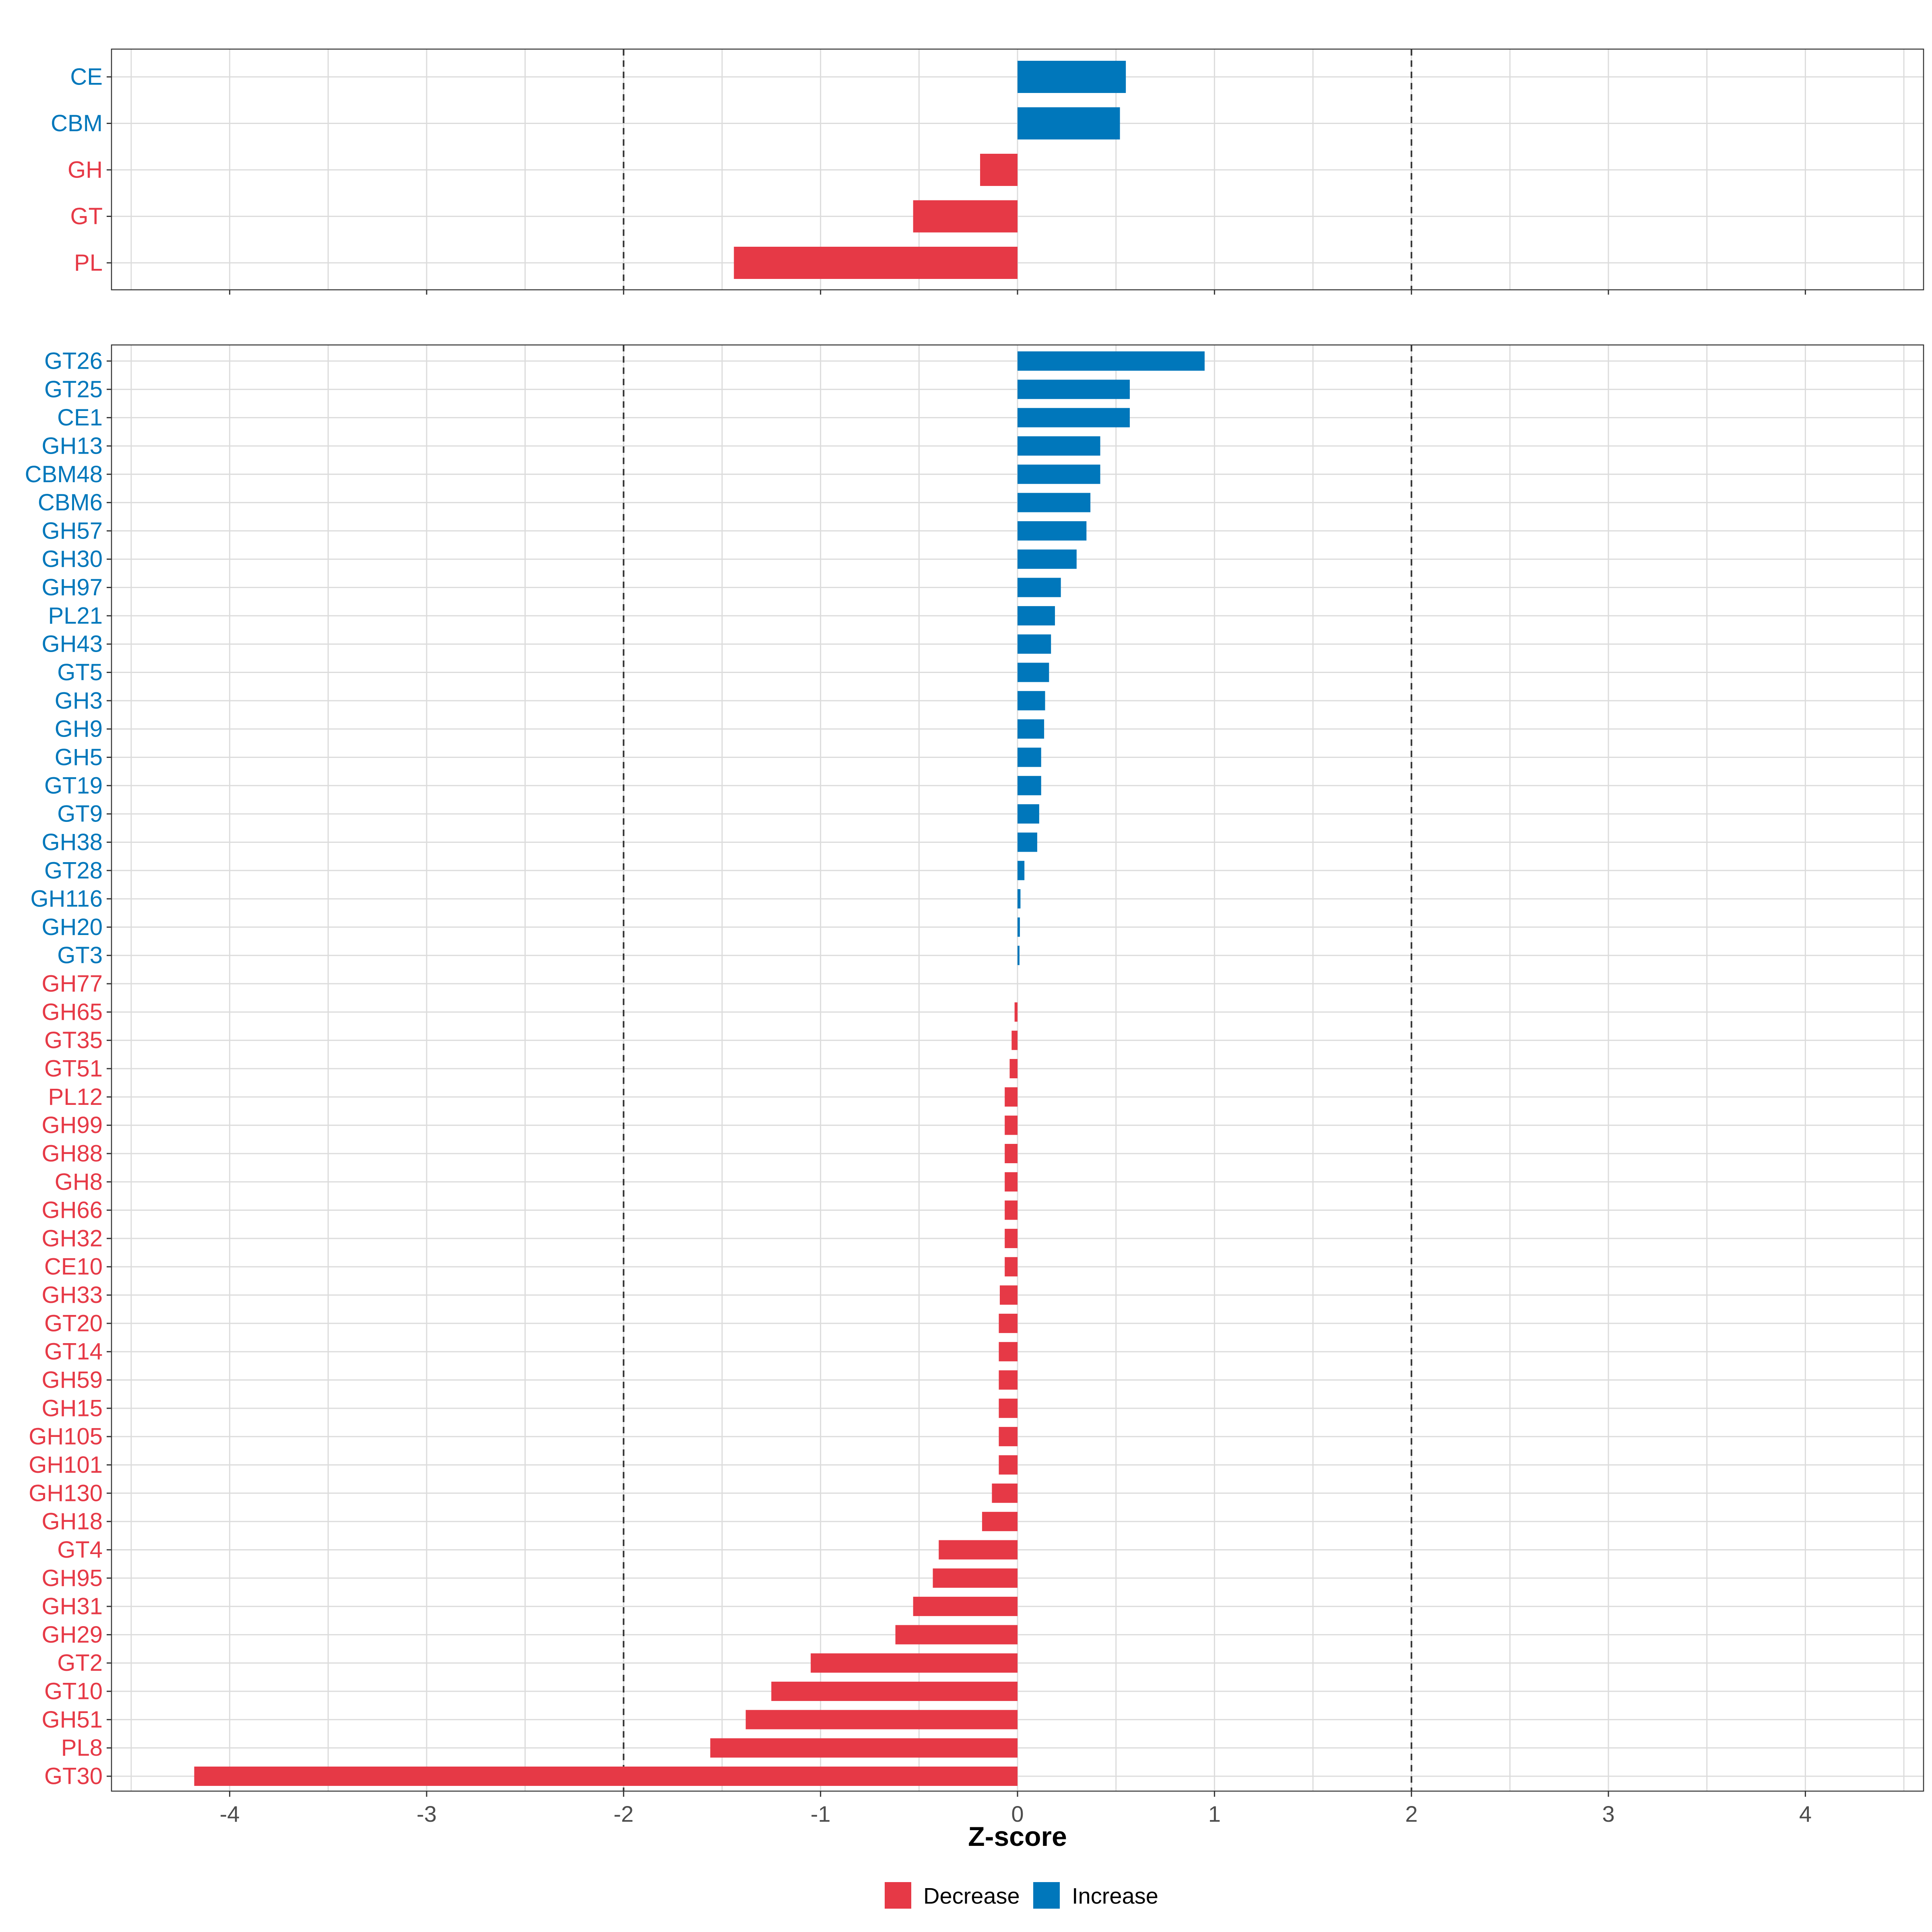 The image size is (1932, 1932). I want to click on y-label-gh33: GH33, so click(72, 1295).